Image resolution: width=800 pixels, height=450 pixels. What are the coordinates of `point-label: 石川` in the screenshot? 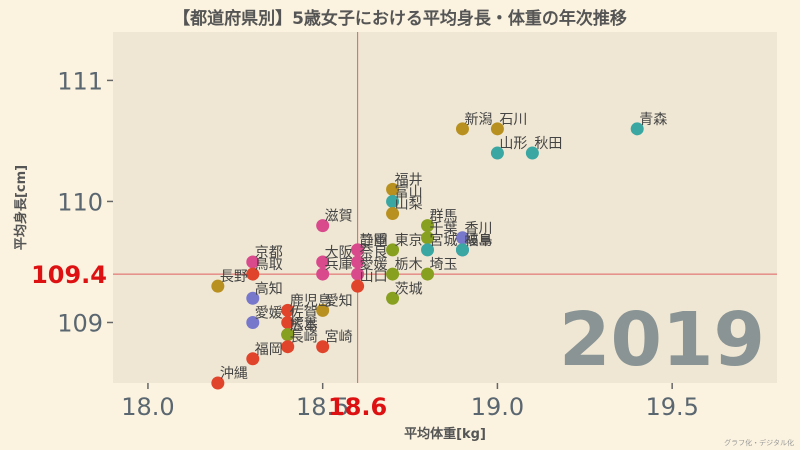 It's located at (513, 120).